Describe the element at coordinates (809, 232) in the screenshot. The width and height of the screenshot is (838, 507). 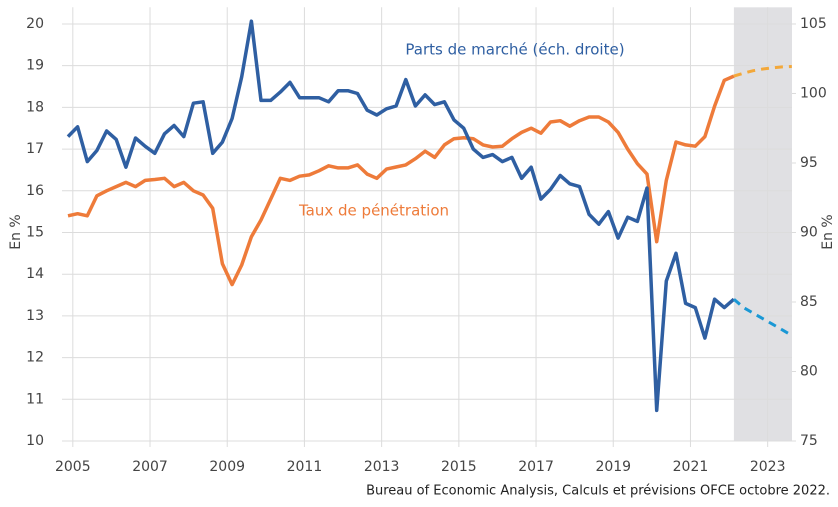
I see `y2-tick-label: 90` at that location.